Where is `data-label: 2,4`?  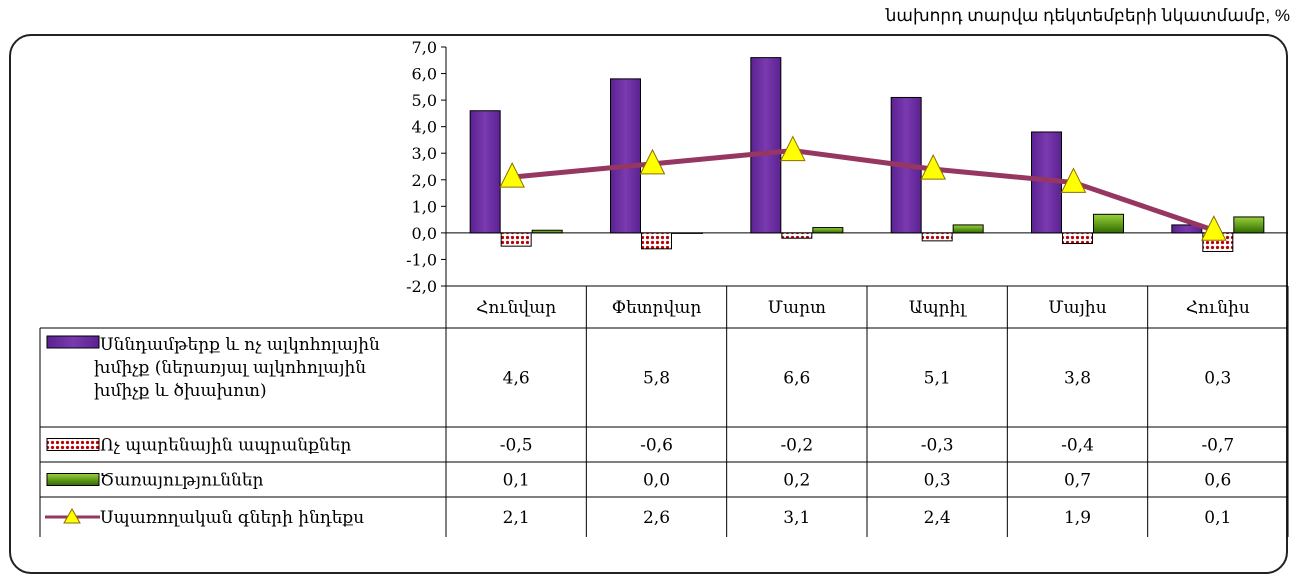 data-label: 2,4 is located at coordinates (937, 518).